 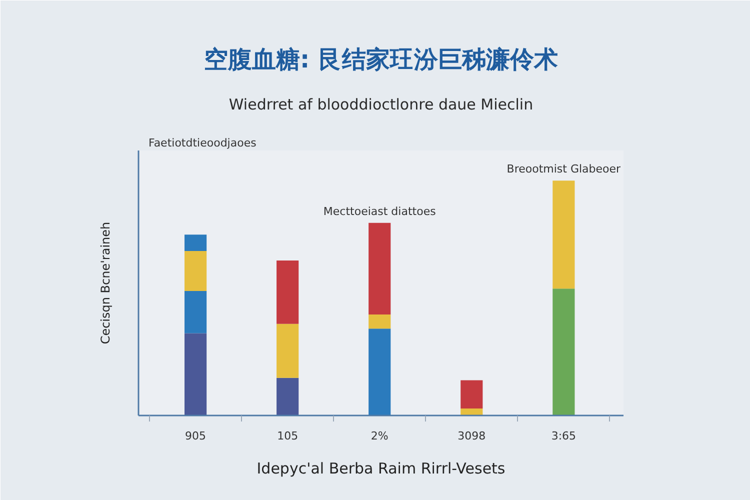 What do you see at coordinates (381, 60) in the screenshot?
I see `chart-title: 空腹血糖: 艮结家玨汾巨秭濂伶术` at bounding box center [381, 60].